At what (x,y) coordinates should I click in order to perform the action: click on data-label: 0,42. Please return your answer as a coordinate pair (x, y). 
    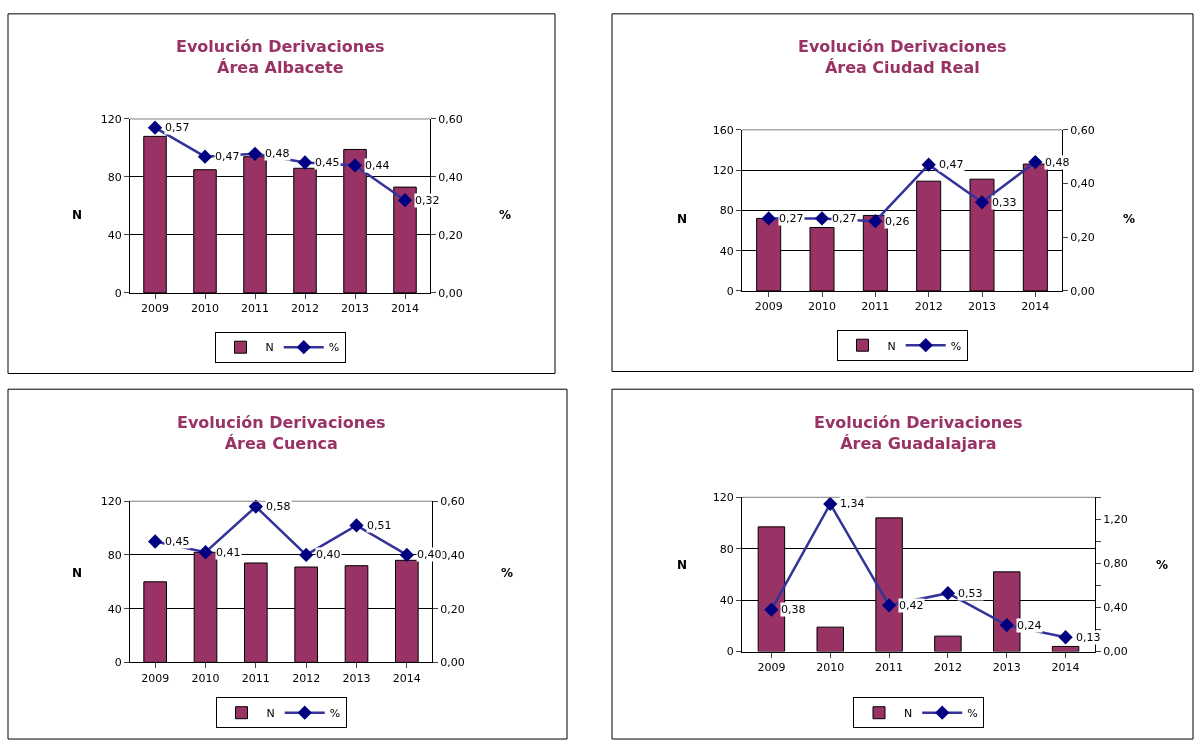
    Looking at the image, I should click on (911, 605).